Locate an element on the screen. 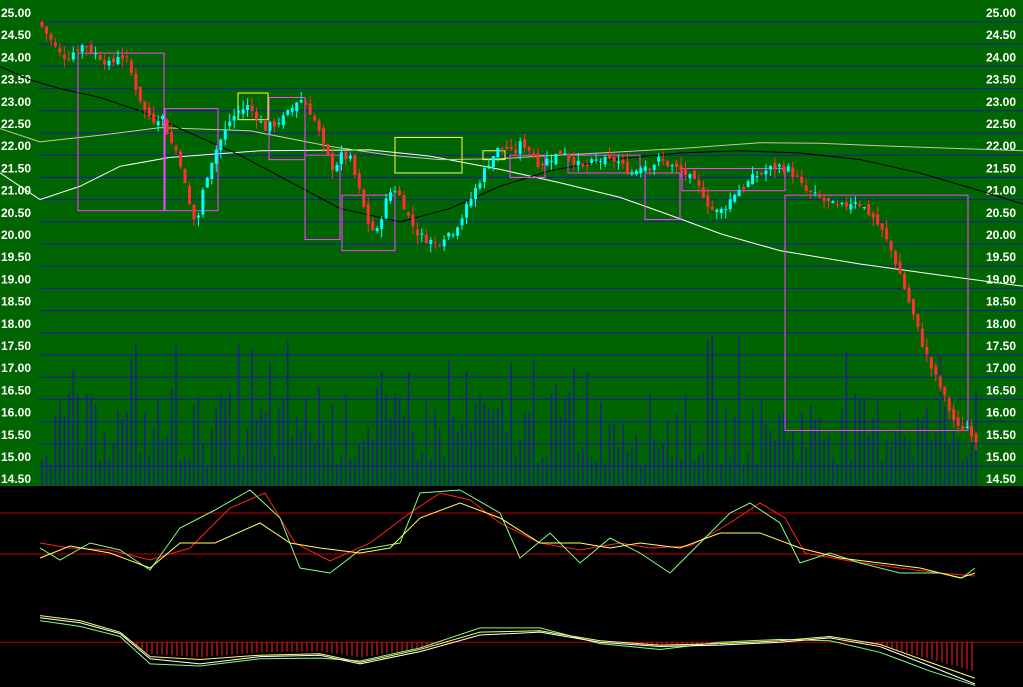 Image resolution: width=1023 pixels, height=687 pixels. y-tick-label-right: 15.50 is located at coordinates (1001, 435).